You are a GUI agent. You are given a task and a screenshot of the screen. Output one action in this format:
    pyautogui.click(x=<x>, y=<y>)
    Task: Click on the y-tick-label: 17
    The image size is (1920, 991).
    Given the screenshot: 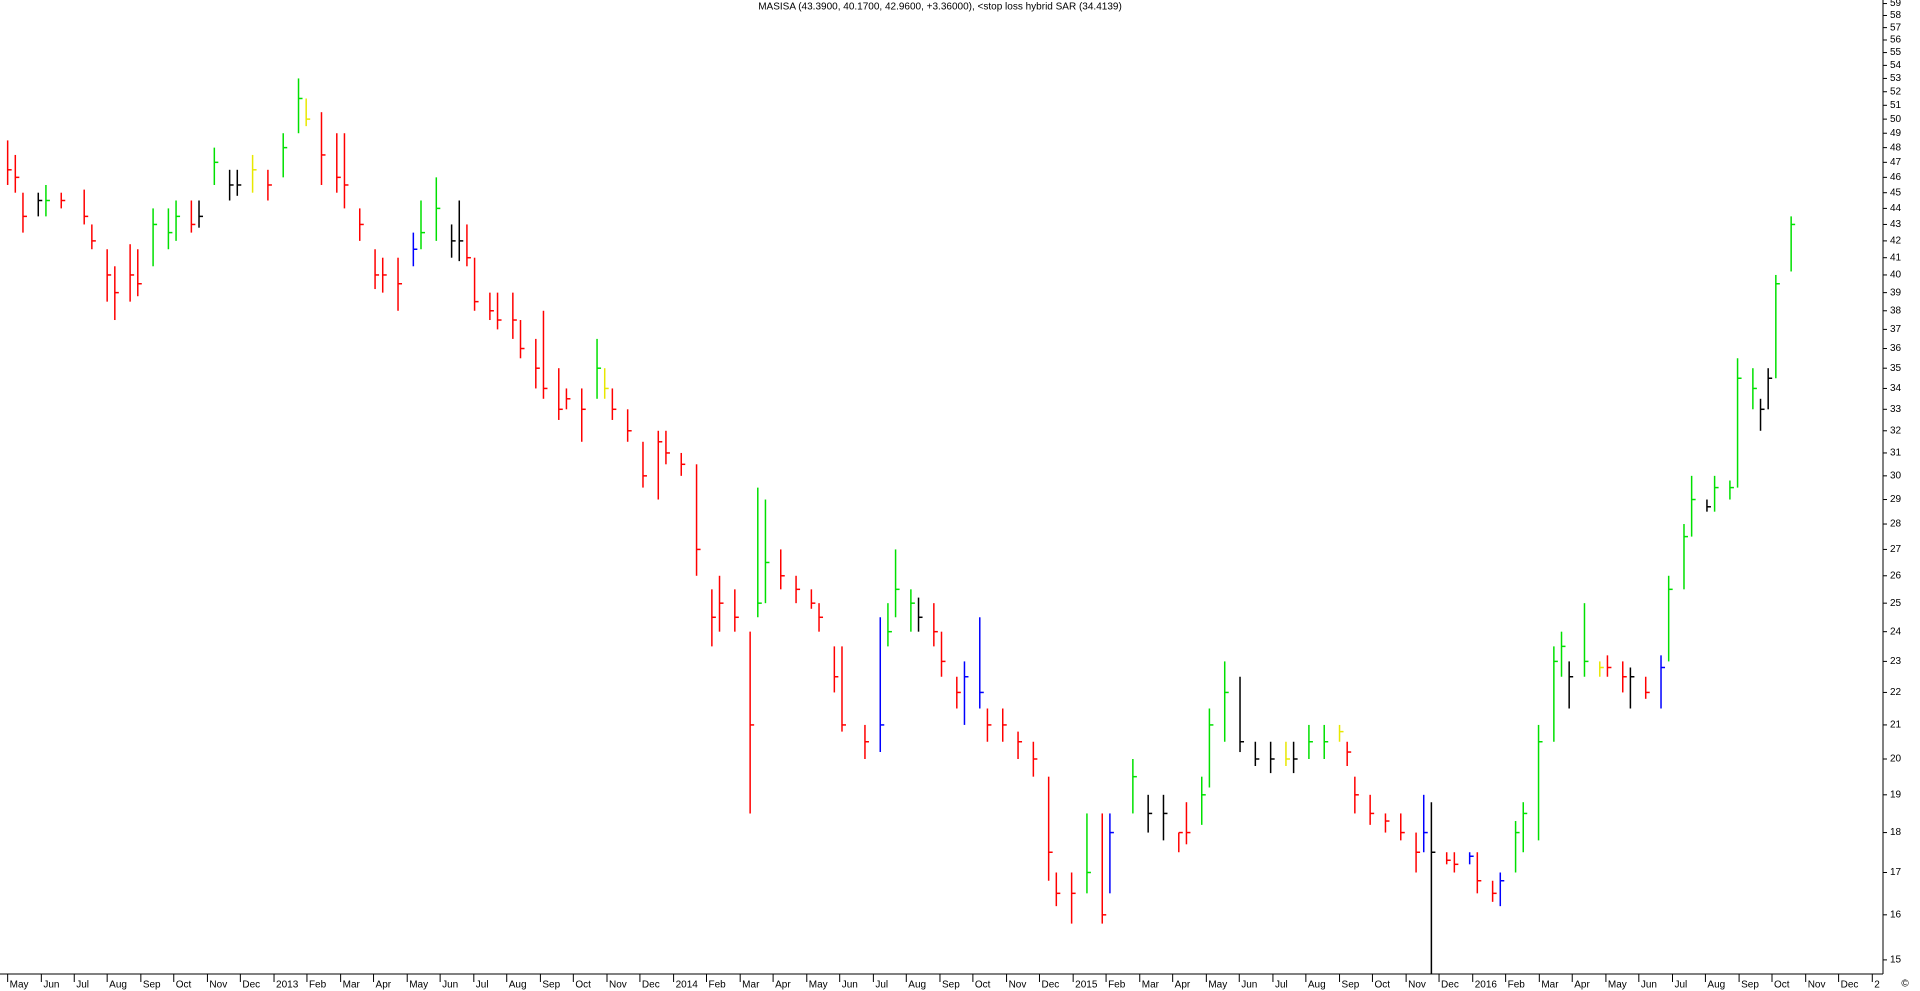 What is the action you would take?
    pyautogui.click(x=1896, y=872)
    